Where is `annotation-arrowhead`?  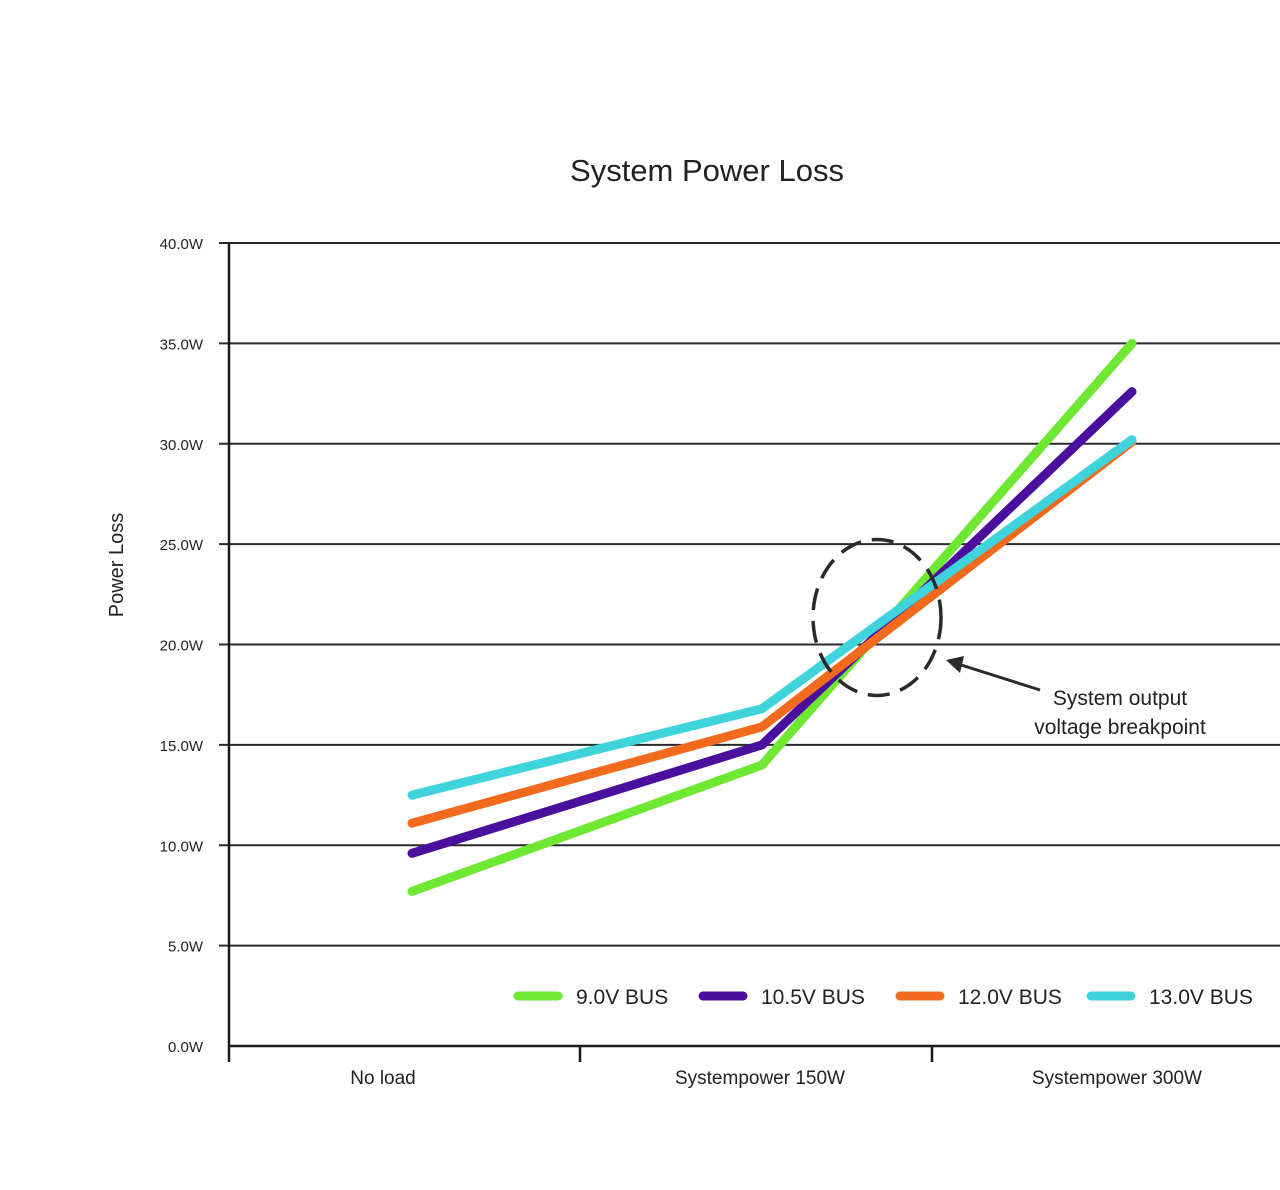
annotation-arrowhead is located at coordinates (955, 664).